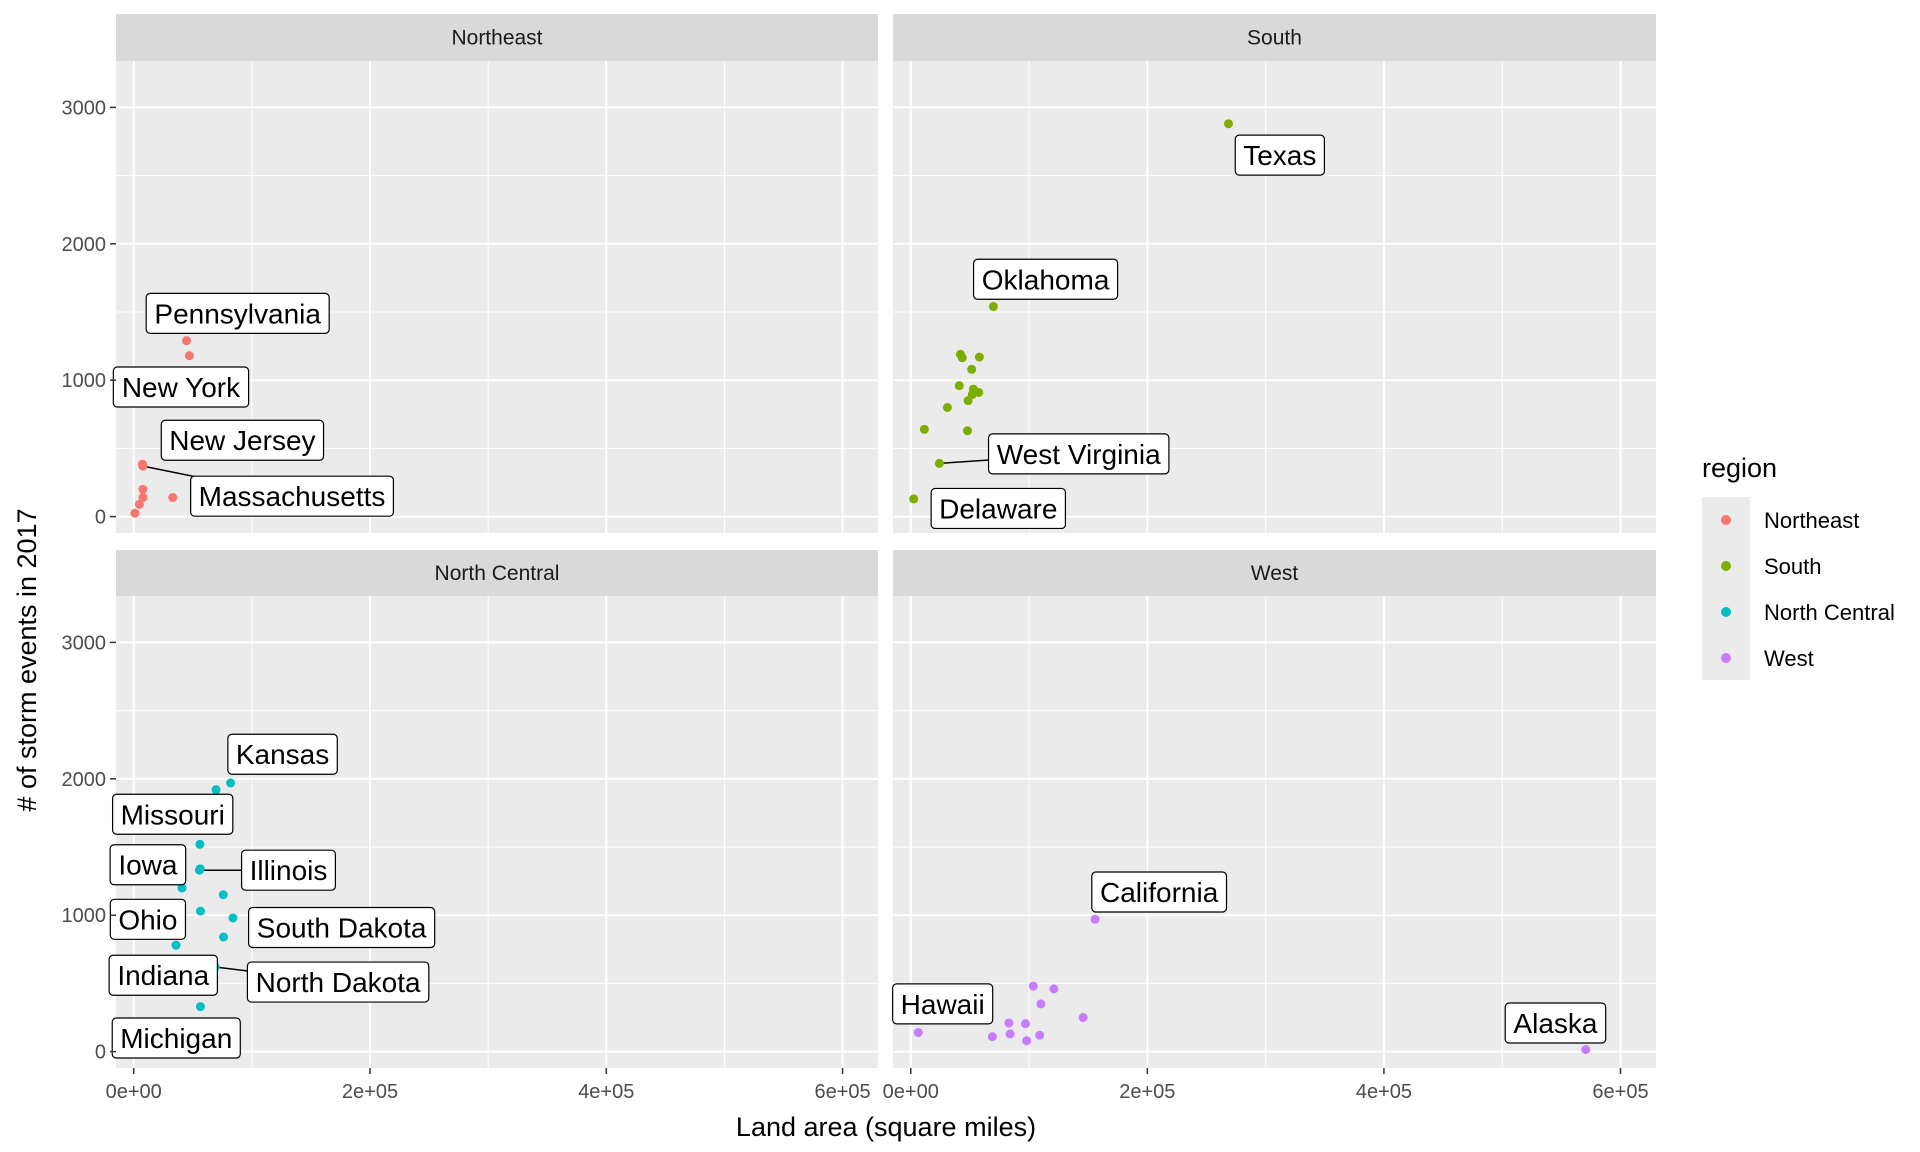  I want to click on label-text: Oklahoma, so click(1046, 279).